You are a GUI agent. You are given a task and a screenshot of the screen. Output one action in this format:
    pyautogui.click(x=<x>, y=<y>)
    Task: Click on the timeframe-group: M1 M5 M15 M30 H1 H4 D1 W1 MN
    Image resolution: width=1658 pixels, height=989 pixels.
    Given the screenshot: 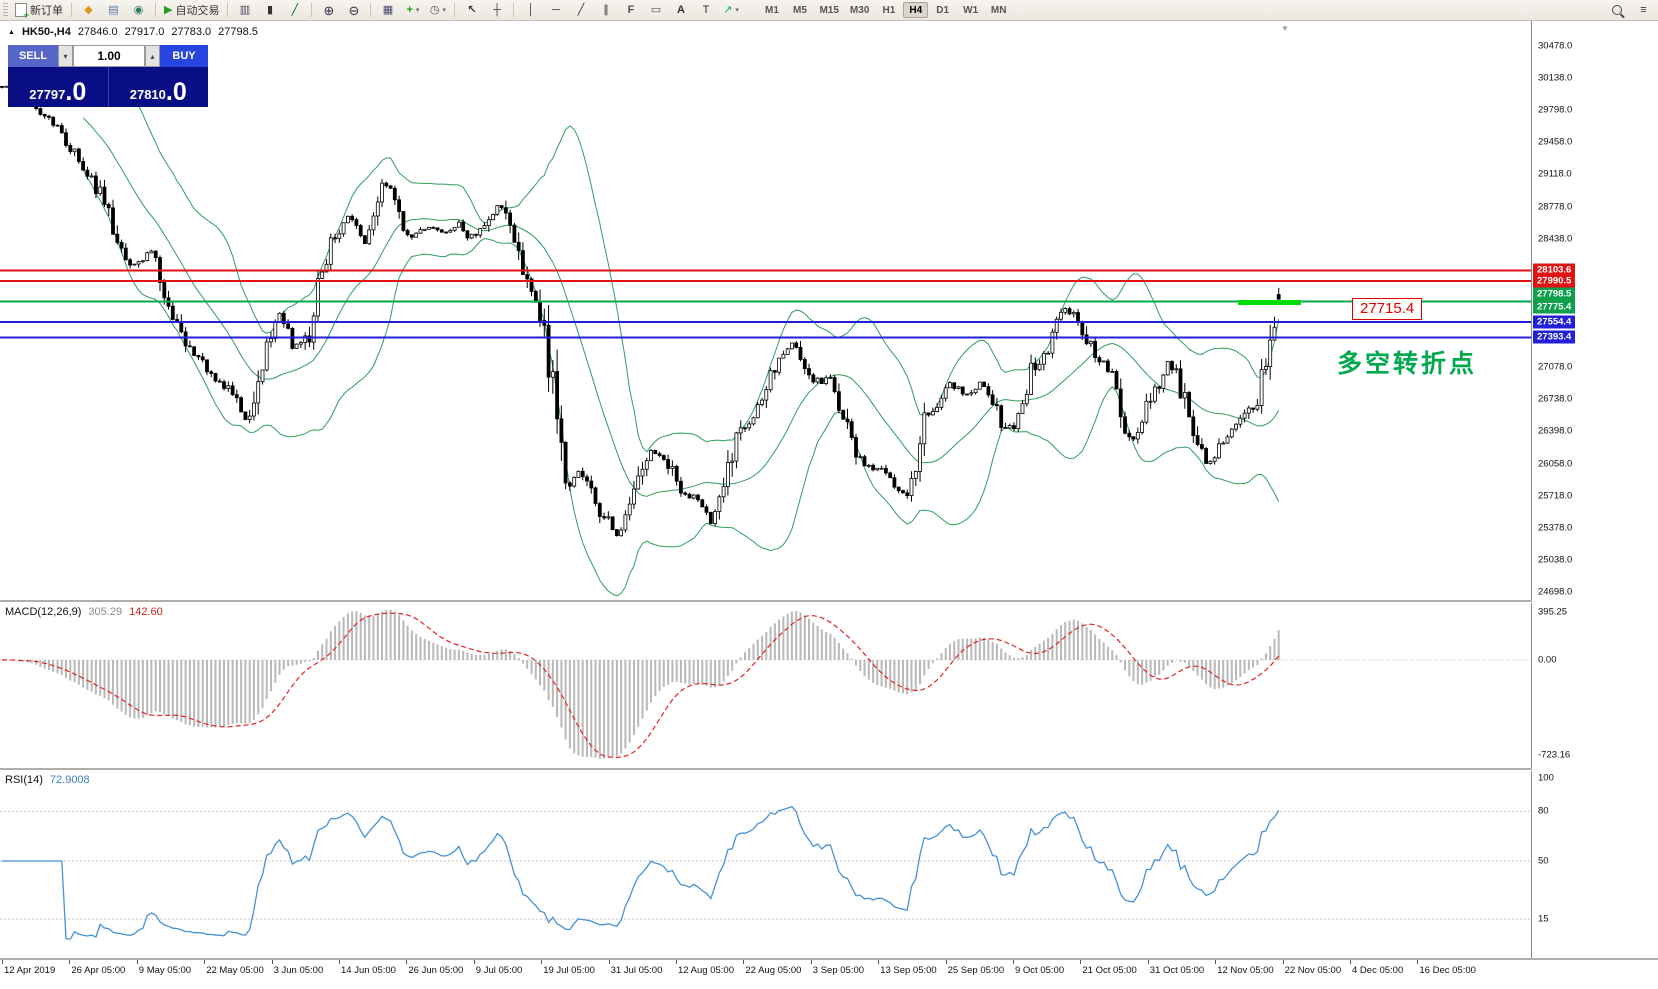 What is the action you would take?
    pyautogui.click(x=885, y=10)
    